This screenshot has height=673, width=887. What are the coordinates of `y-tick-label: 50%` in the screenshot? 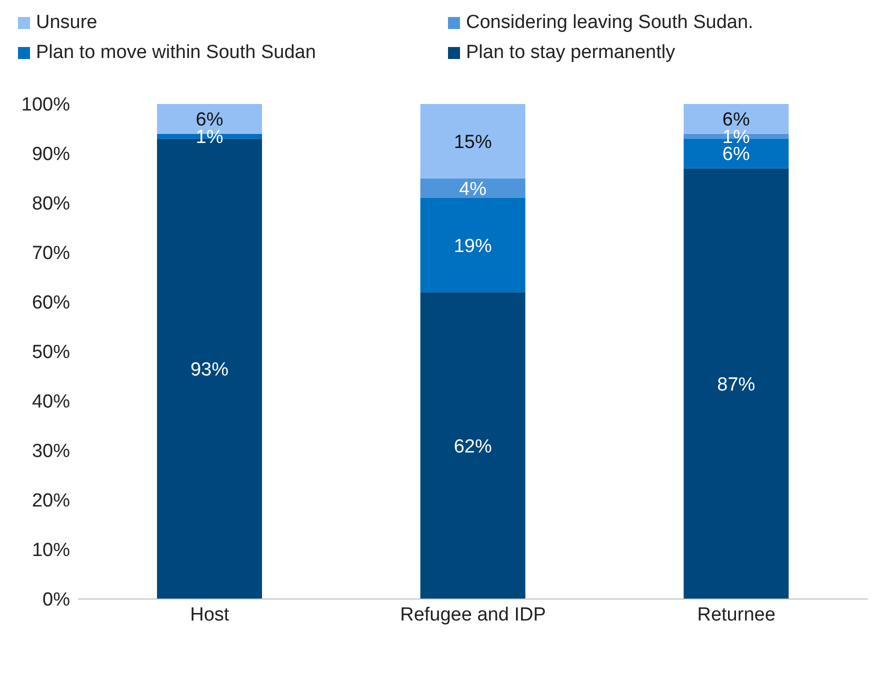 It's located at (51, 353).